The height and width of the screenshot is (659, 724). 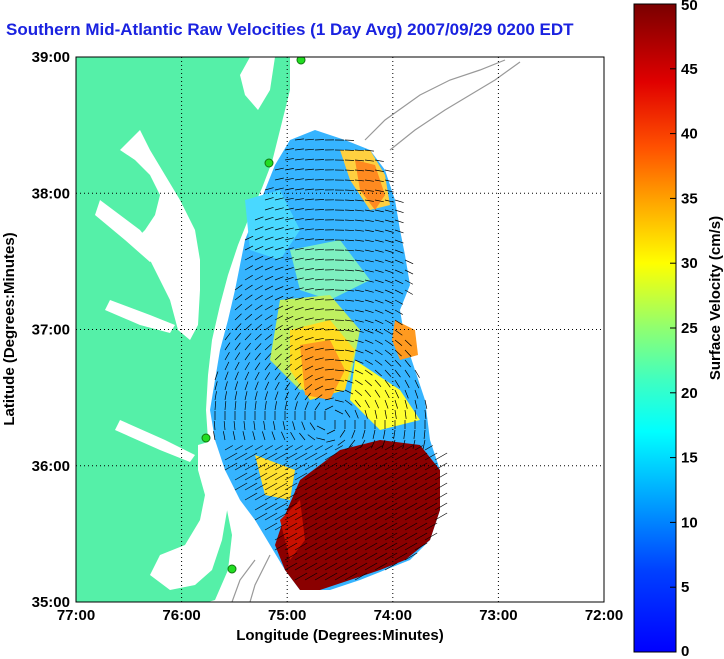 What do you see at coordinates (685, 587) in the screenshot?
I see `colorbar-tick-label: 5` at bounding box center [685, 587].